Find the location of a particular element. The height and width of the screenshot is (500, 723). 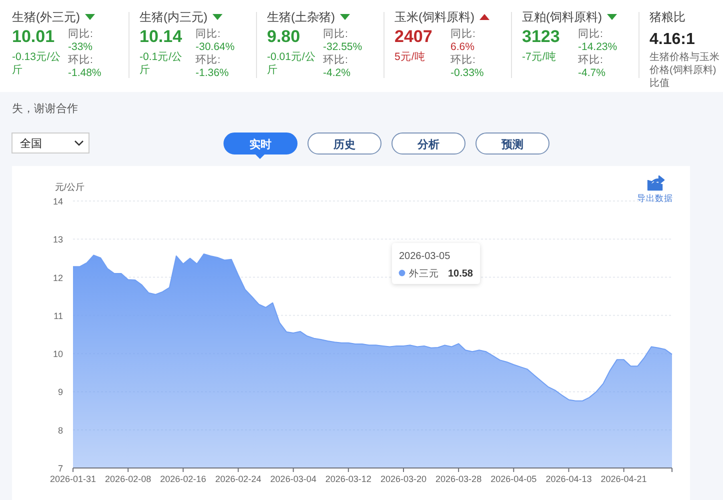

text: 全国 is located at coordinates (31, 144).